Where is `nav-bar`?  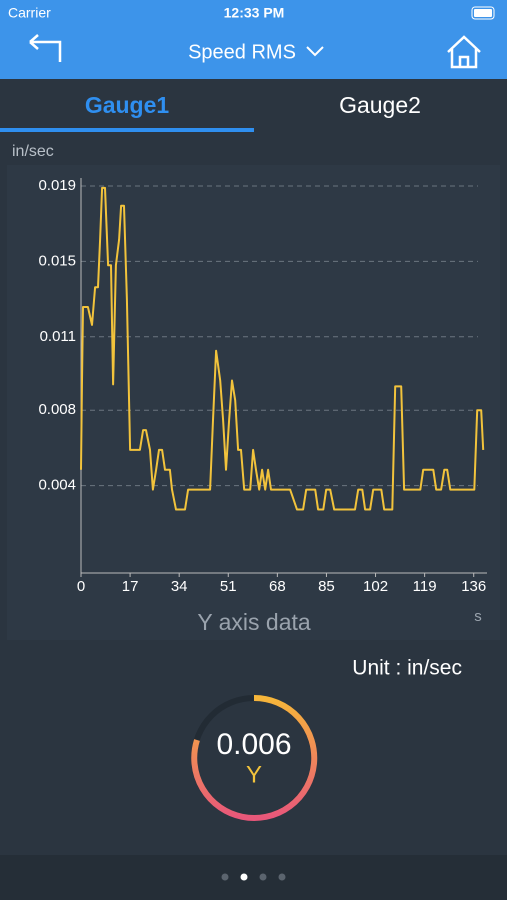
nav-bar is located at coordinates (253, 39).